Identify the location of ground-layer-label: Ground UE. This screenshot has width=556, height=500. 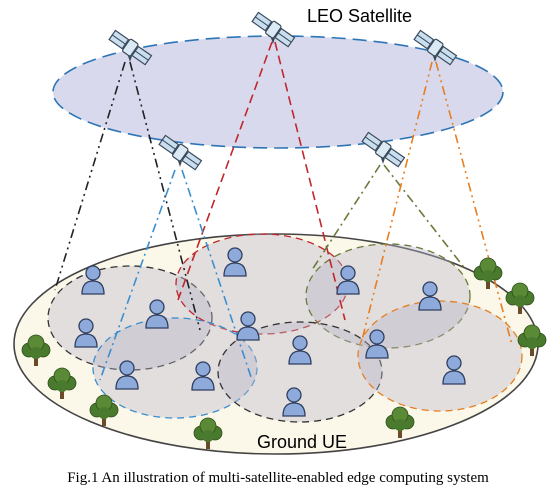
(302, 442).